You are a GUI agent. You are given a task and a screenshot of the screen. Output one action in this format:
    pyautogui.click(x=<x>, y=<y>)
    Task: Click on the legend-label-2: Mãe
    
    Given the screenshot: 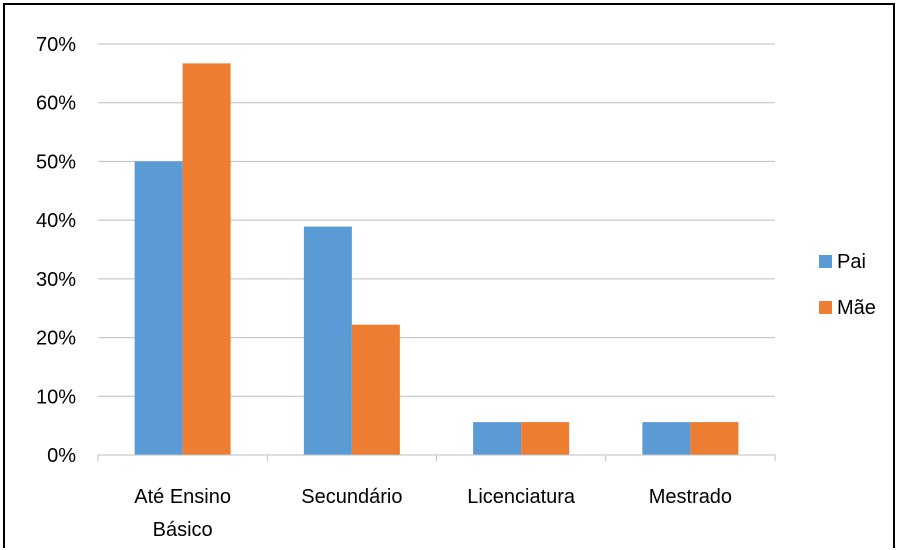 What is the action you would take?
    pyautogui.click(x=856, y=308)
    